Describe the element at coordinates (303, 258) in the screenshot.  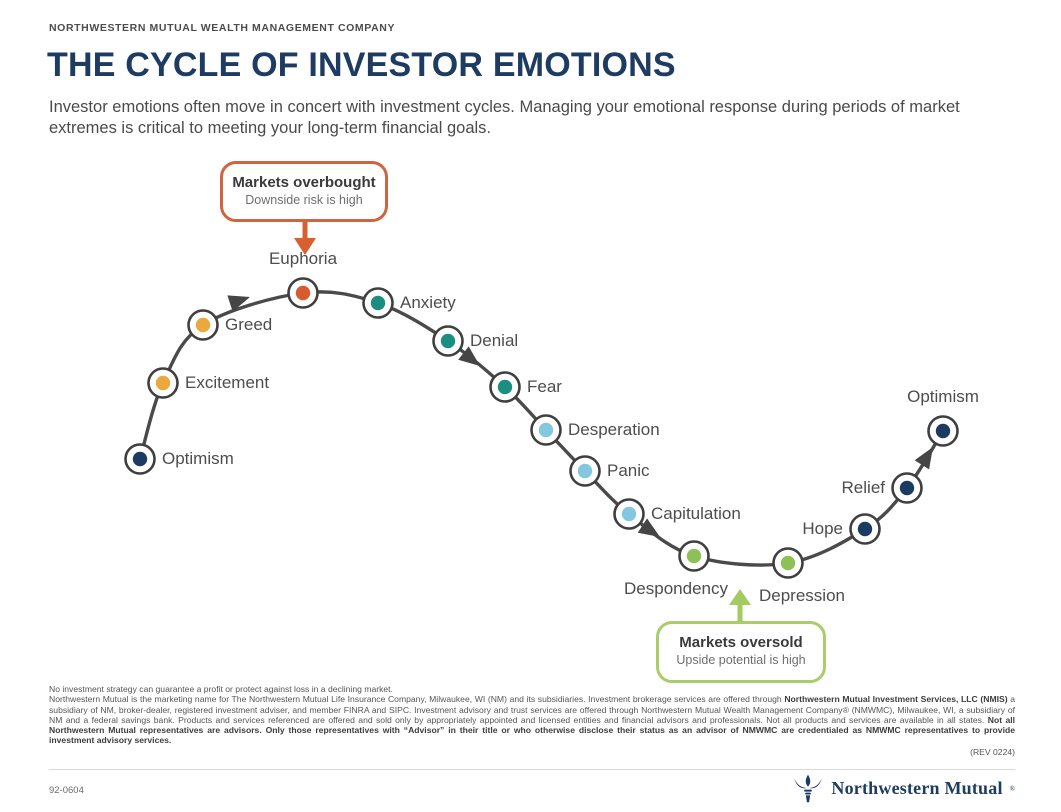
I see `emotion-label-euphoria: Euphoria` at that location.